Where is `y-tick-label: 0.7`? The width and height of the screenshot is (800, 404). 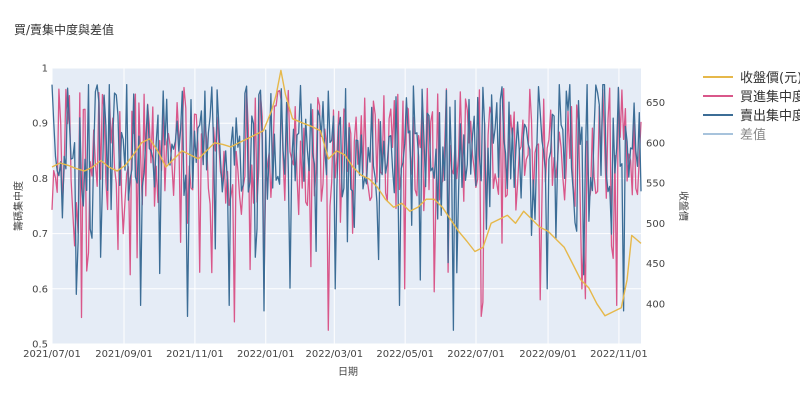
y-tick-label: 0.7 is located at coordinates (40, 234).